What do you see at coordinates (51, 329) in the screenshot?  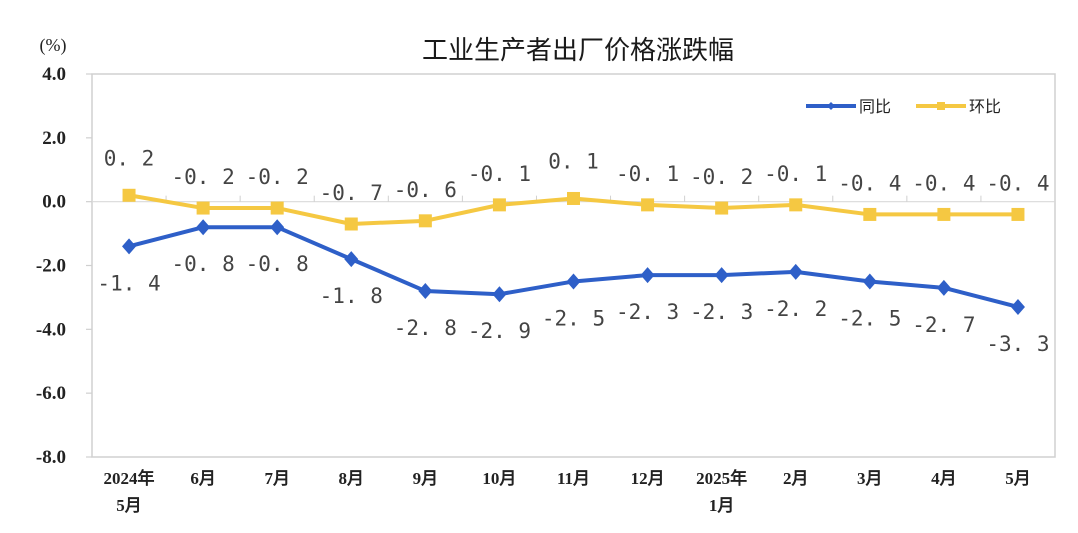 I see `y-tick-label: -4.0` at bounding box center [51, 329].